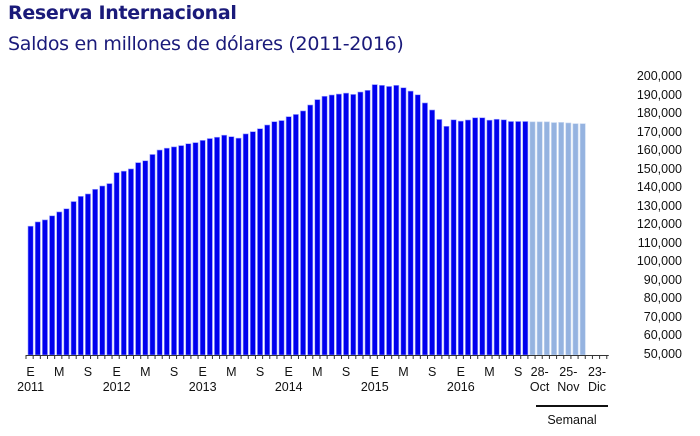  Describe the element at coordinates (659, 261) in the screenshot. I see `y-tick-label: 100,000` at that location.